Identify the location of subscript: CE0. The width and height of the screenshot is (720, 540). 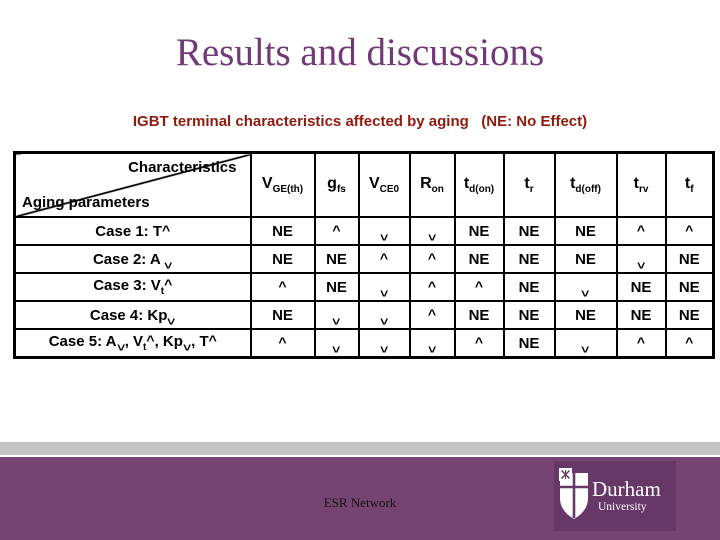
(389, 189).